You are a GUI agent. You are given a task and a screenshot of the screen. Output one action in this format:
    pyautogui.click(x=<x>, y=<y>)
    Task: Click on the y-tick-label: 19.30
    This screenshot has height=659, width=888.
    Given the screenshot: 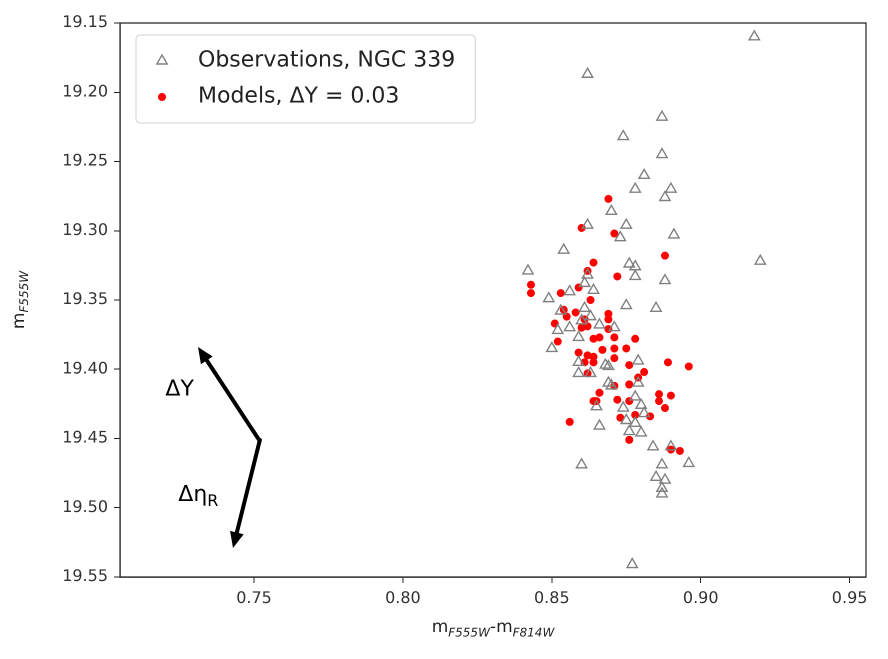 What is the action you would take?
    pyautogui.click(x=85, y=229)
    